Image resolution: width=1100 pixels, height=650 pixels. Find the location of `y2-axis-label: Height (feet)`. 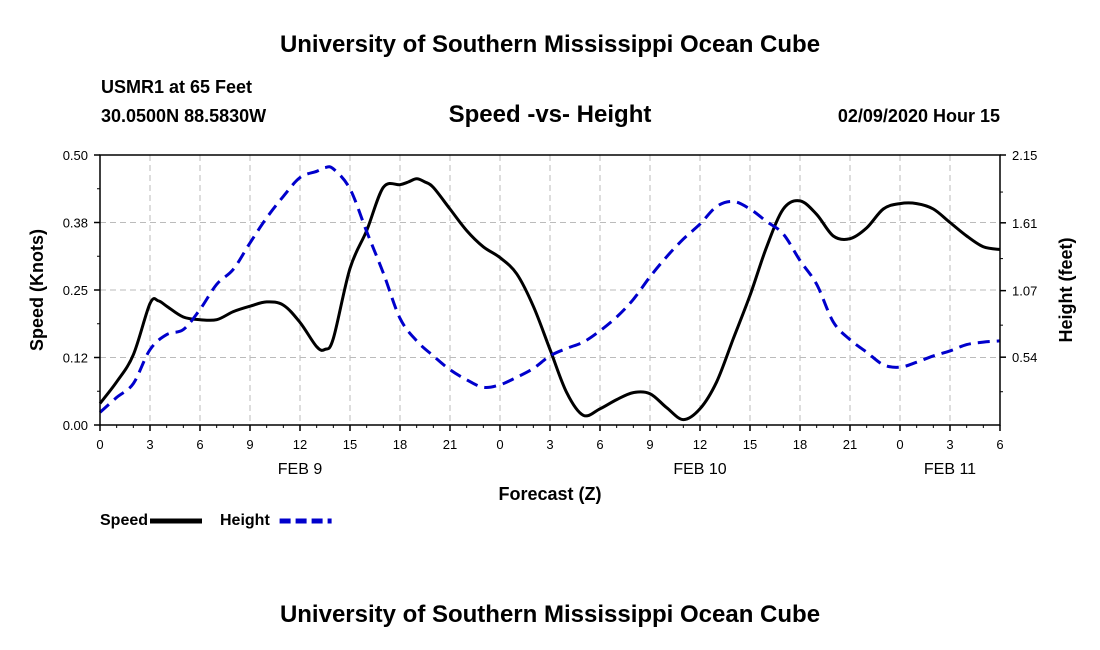

y2-axis-label: Height (feet) is located at coordinates (1066, 290).